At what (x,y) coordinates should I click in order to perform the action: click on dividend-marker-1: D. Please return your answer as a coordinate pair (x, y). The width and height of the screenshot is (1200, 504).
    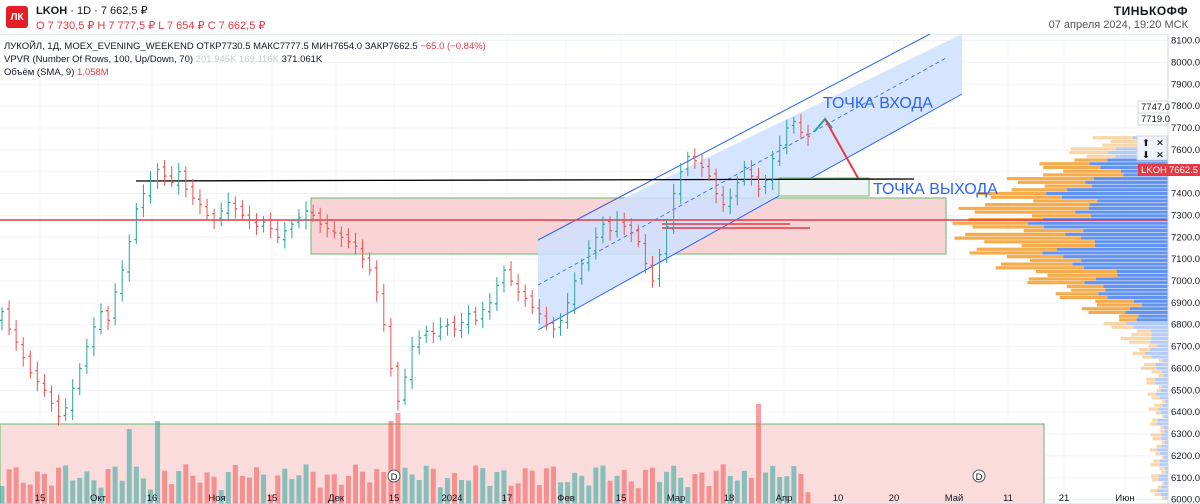
    Looking at the image, I should click on (394, 476).